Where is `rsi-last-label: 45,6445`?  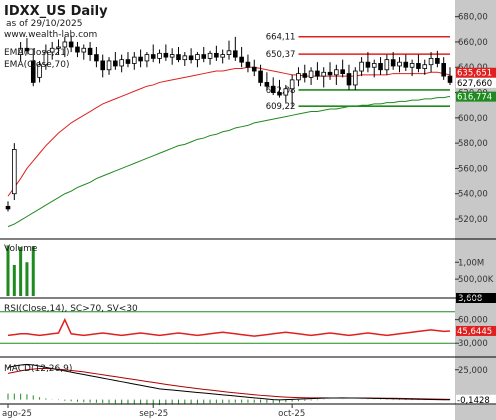
rsi-last-label: 45,6445 is located at coordinates (474, 332).